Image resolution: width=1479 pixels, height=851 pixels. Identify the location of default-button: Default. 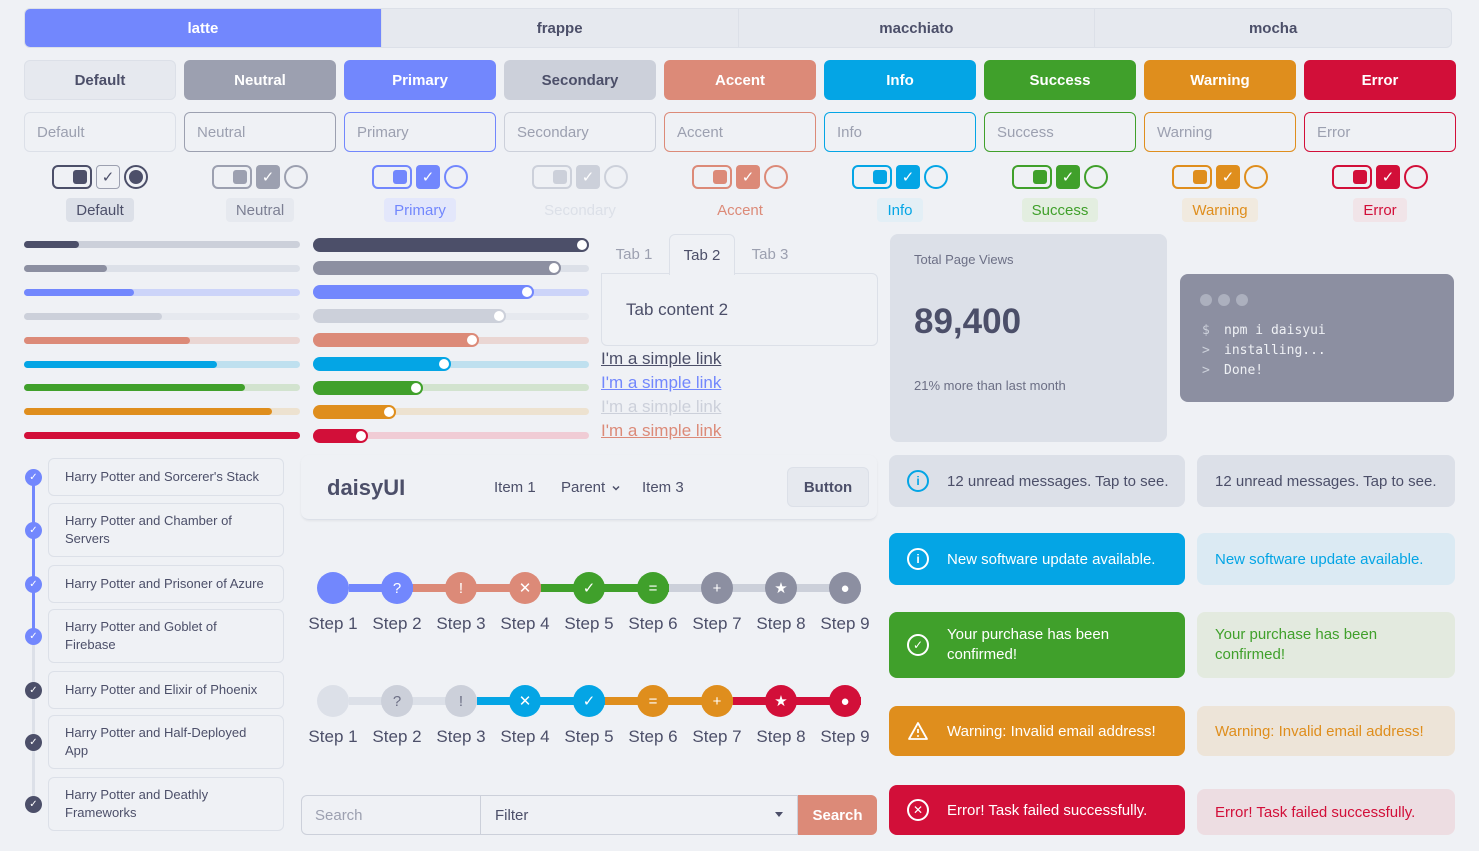
(100, 80).